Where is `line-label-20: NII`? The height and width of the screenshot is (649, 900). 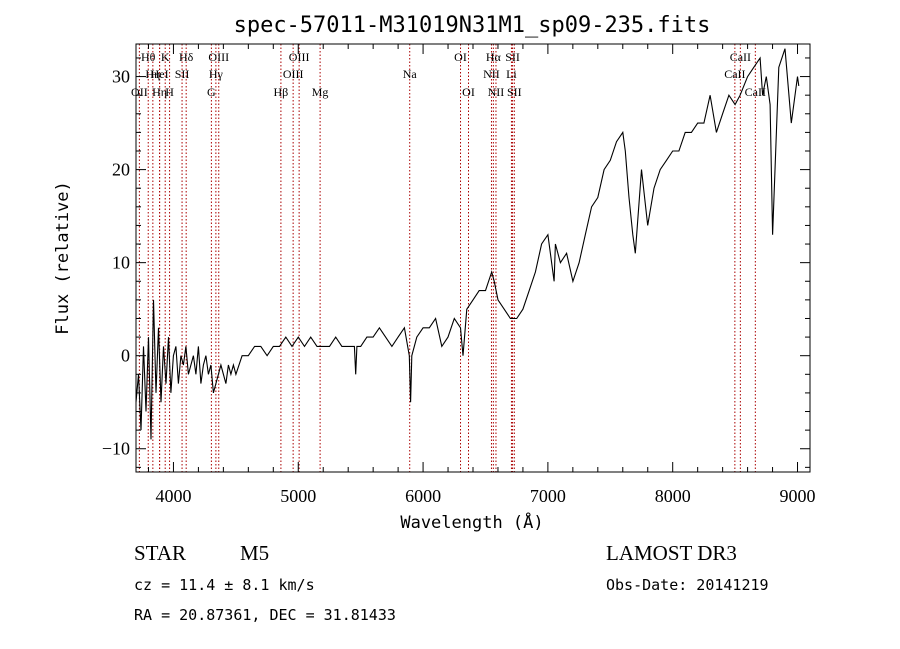
line-label-20: NII is located at coordinates (491, 74).